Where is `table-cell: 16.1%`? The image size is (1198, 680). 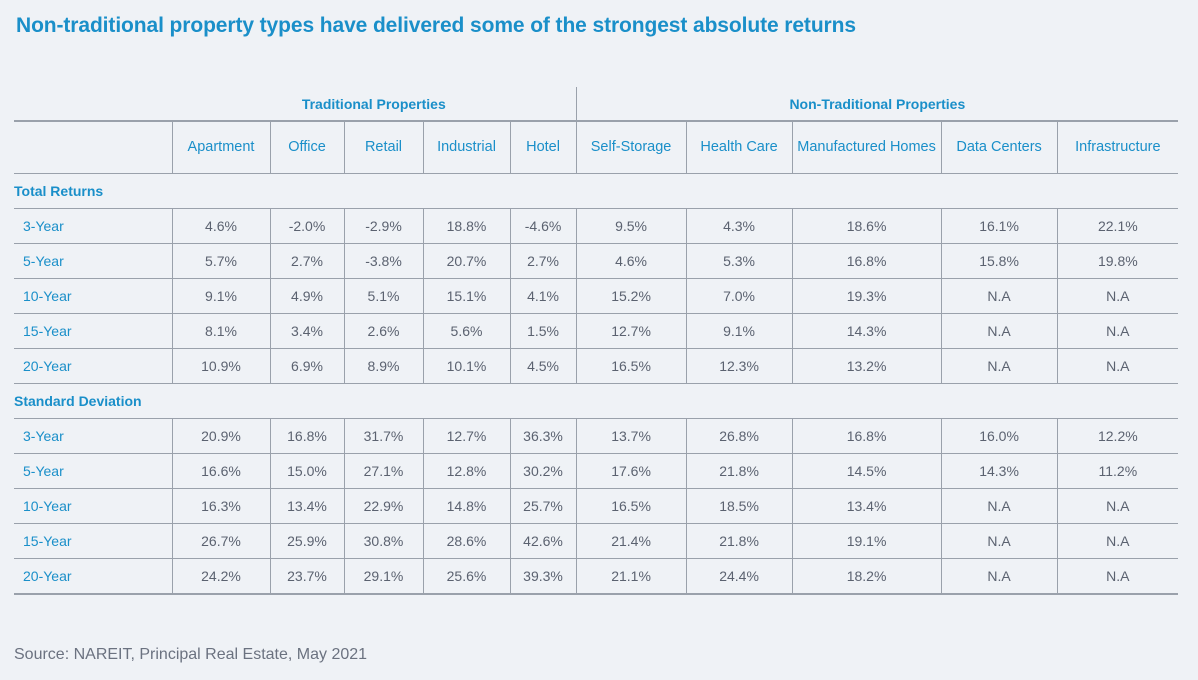 table-cell: 16.1% is located at coordinates (999, 226).